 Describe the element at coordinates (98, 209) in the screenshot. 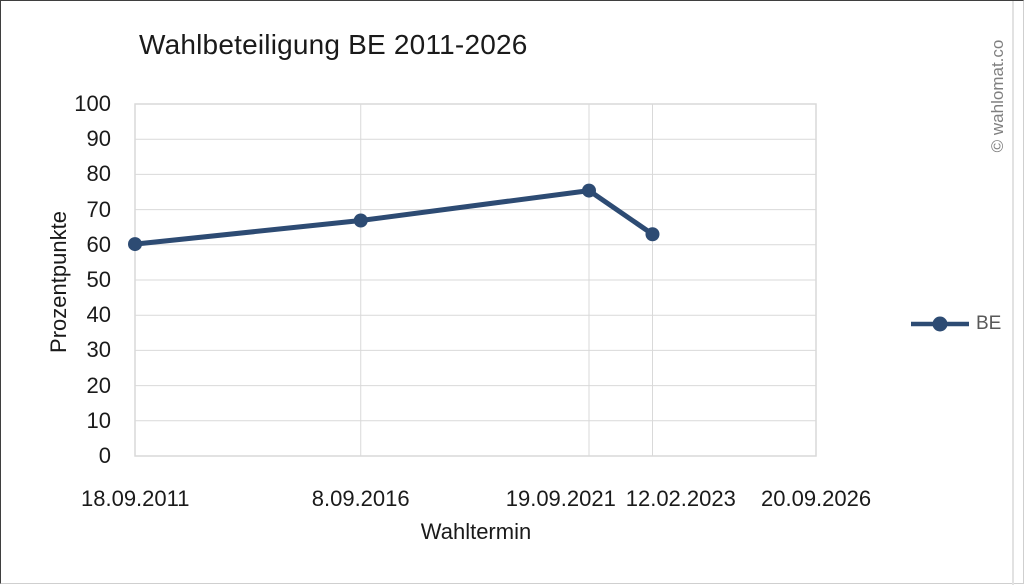

I see `y-tick-label: 70` at that location.